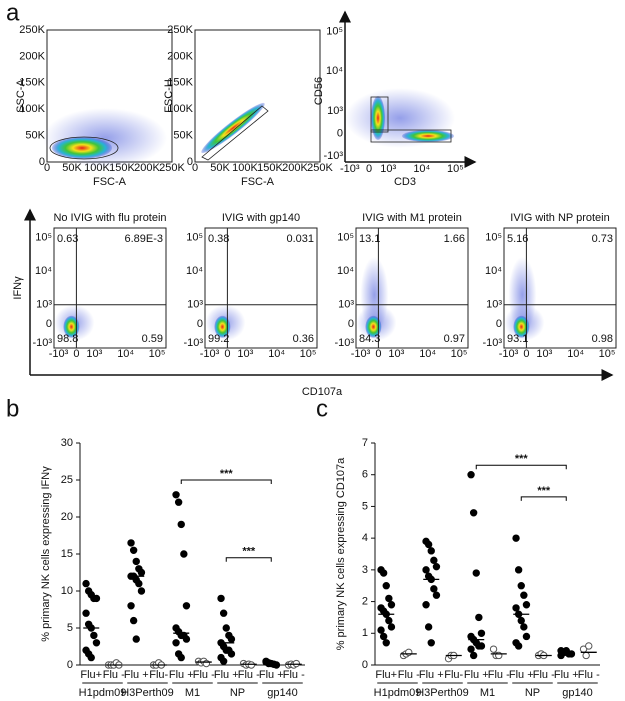 The image size is (625, 701). I want to click on y-tick-label: 150K, so click(180, 83).